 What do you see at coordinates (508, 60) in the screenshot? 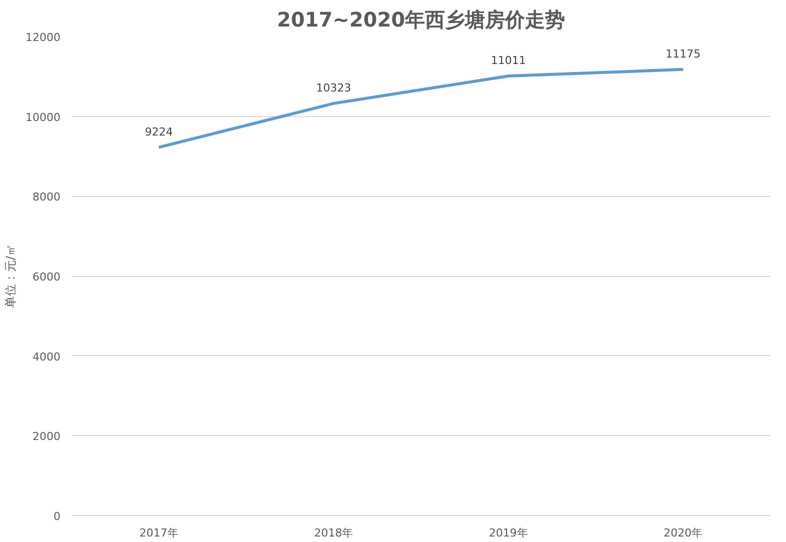
I see `data-label: 11011` at bounding box center [508, 60].